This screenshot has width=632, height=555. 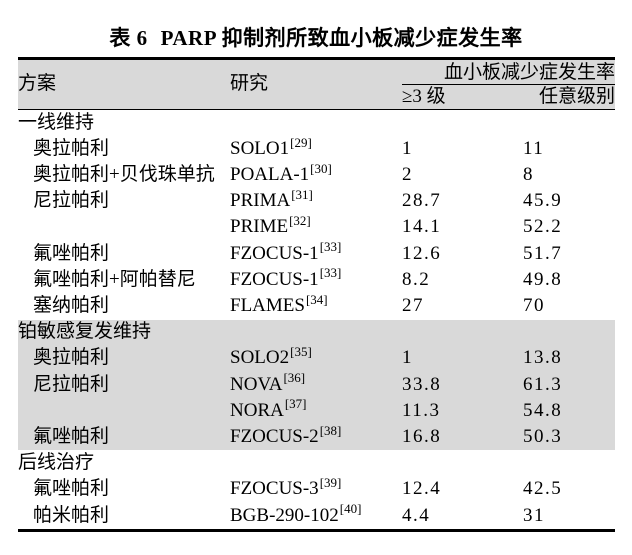 What do you see at coordinates (249, 84) in the screenshot?
I see `col-header-study: 研究` at bounding box center [249, 84].